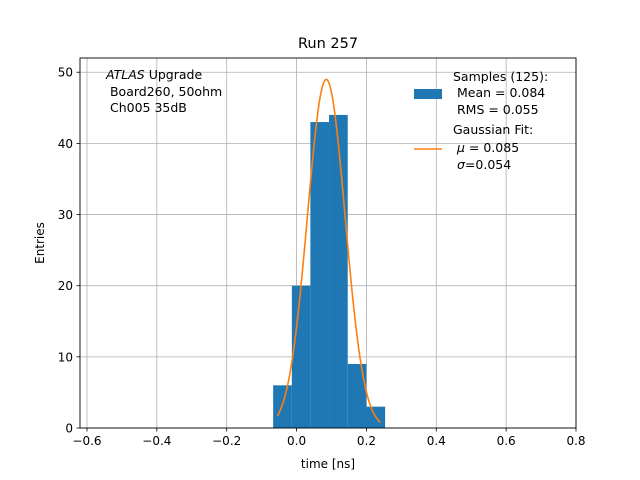  What do you see at coordinates (174, 74) in the screenshot?
I see `annotation-upgrade: Upgrade` at bounding box center [174, 74].